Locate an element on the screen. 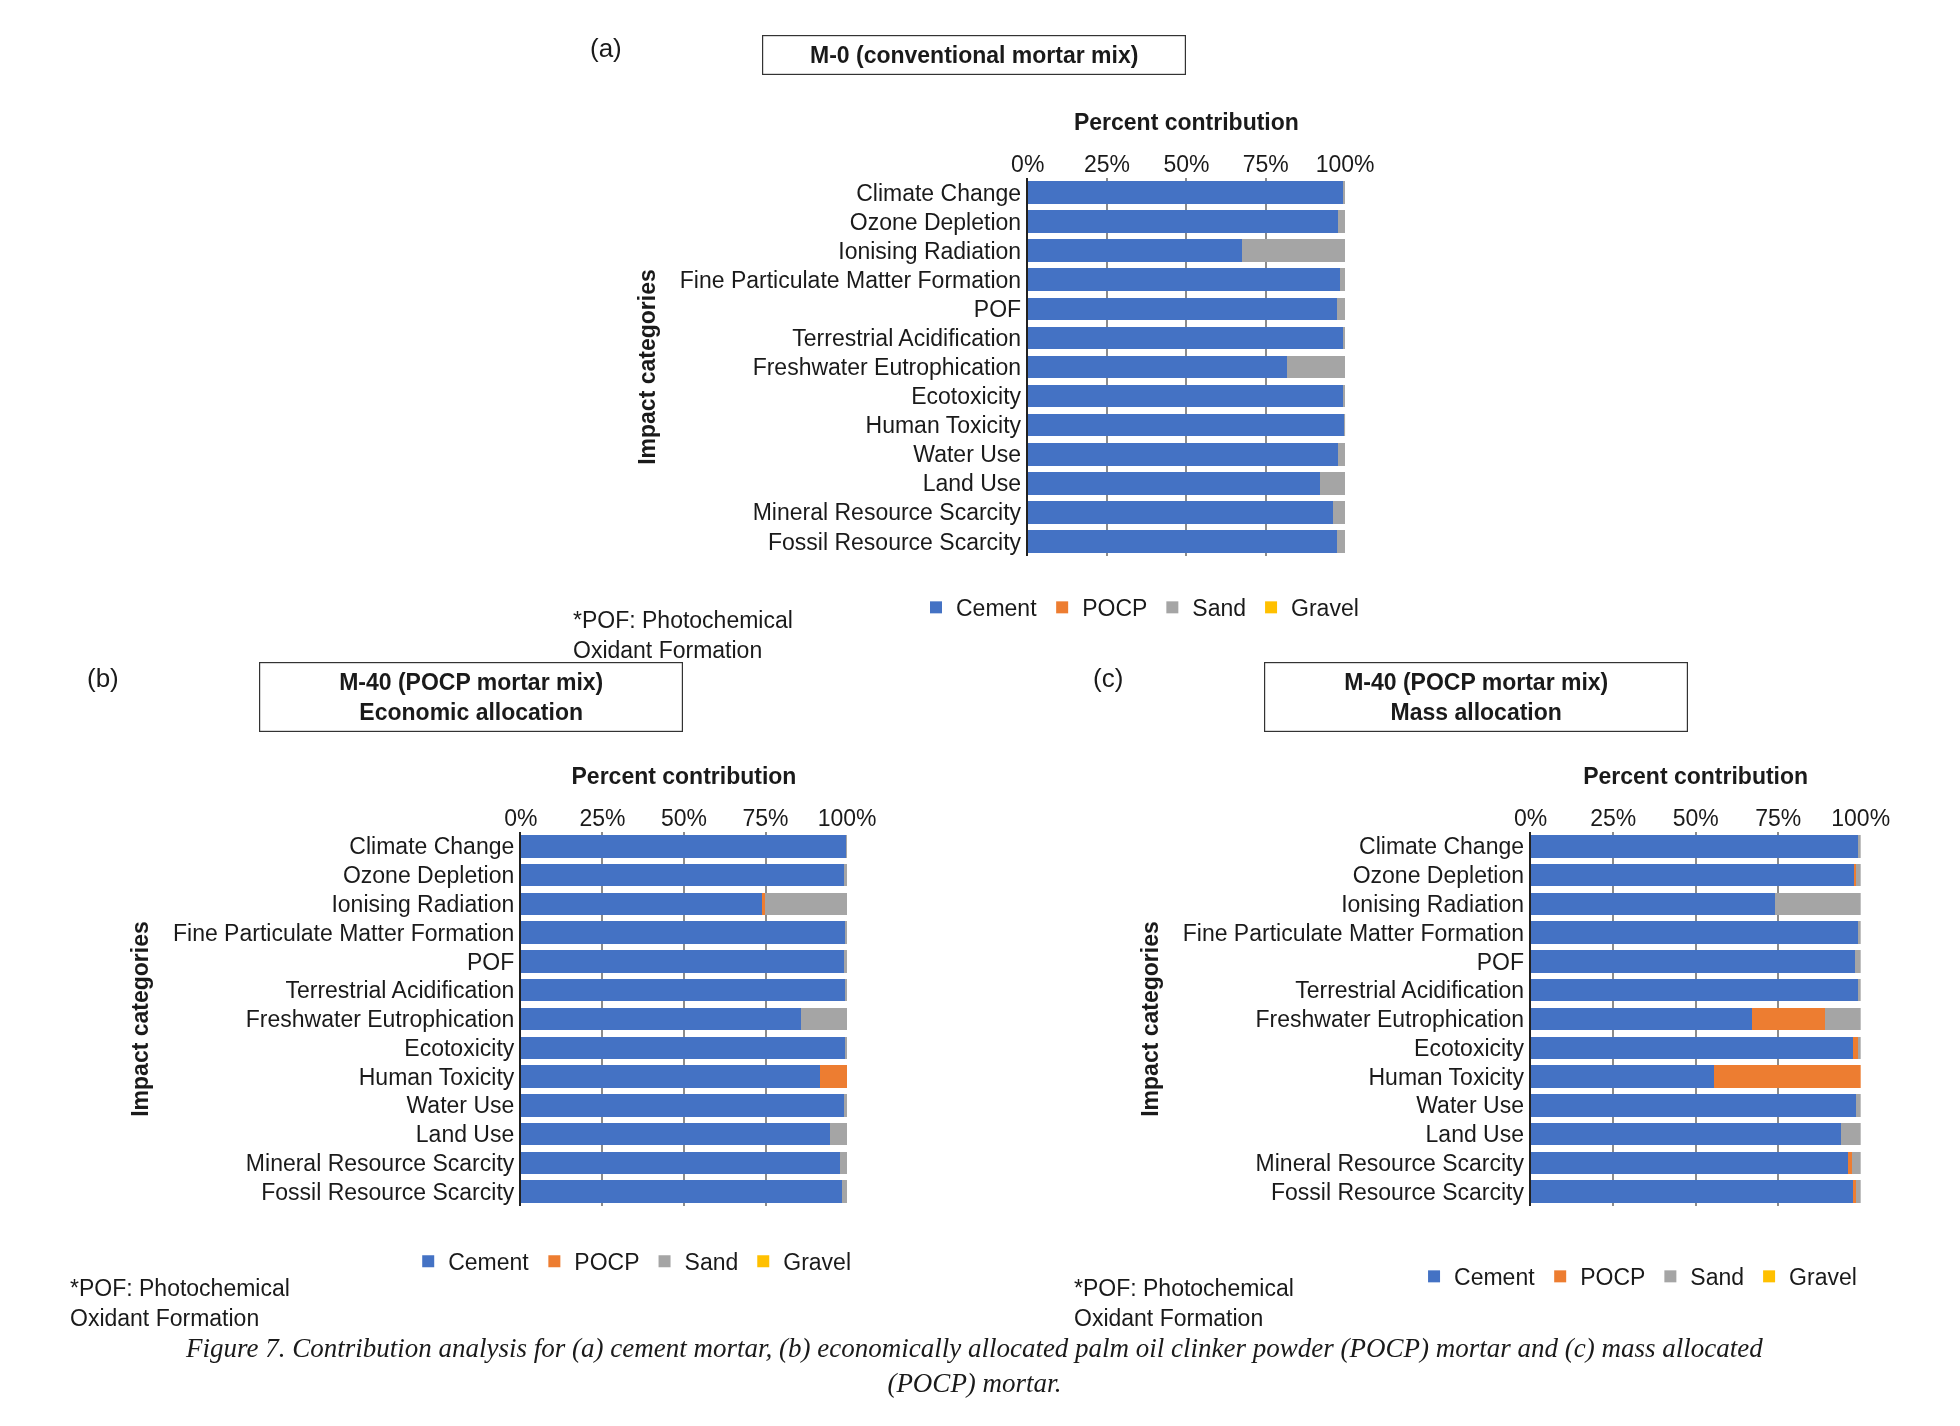 The height and width of the screenshot is (1426, 1960). caption: Figure 7. Contribution analysis for (a) cement mortar, (b) economically allocated palm oil clinker powder (POCP) mortar and (c) mass allocated (POCP) mortar. is located at coordinates (974, 1366).